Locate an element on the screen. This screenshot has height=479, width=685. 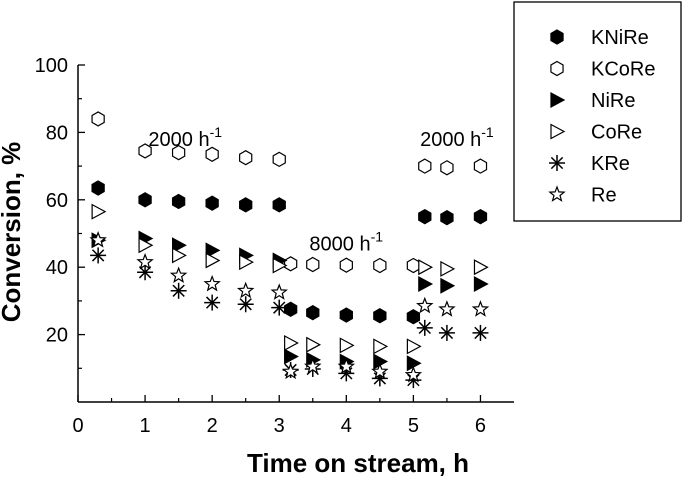
legend-item-core: CoRe is located at coordinates (596, 133).